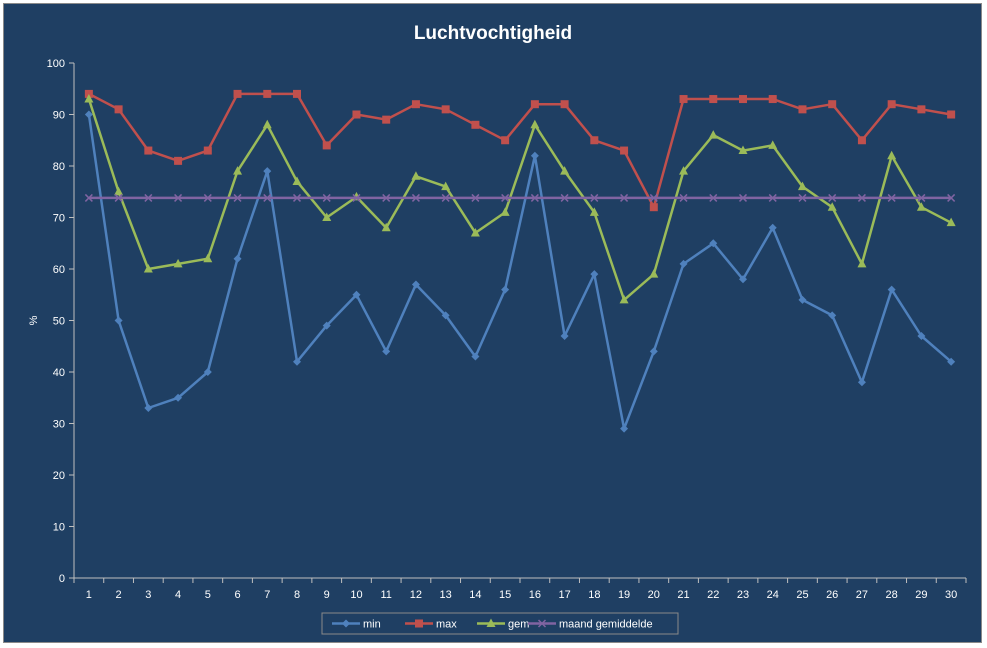 The width and height of the screenshot is (987, 648). Describe the element at coordinates (59, 167) in the screenshot. I see `y-tick-label: 80` at that location.